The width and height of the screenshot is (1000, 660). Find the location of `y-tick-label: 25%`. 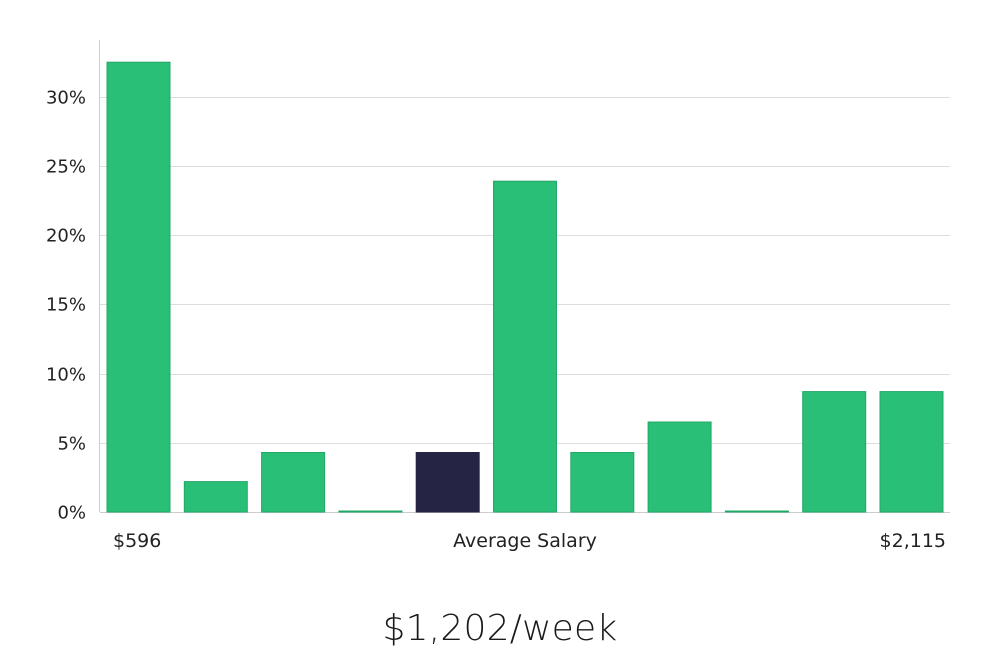

y-tick-label: 25% is located at coordinates (66, 167).